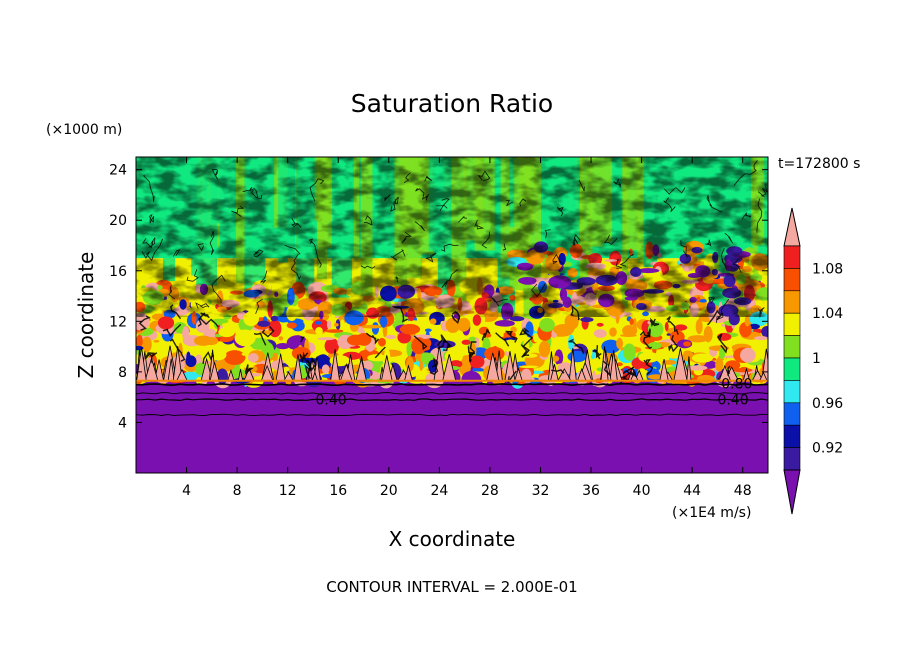 The width and height of the screenshot is (904, 654). Describe the element at coordinates (452, 539) in the screenshot. I see `x-axis-label: X coordinate` at that location.